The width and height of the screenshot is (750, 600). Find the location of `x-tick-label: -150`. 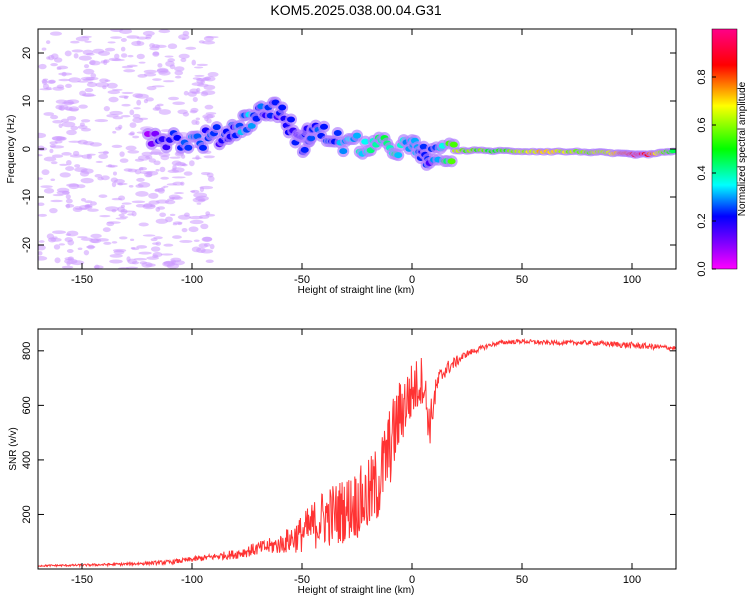

x-tick-label: -150 is located at coordinates (82, 280).